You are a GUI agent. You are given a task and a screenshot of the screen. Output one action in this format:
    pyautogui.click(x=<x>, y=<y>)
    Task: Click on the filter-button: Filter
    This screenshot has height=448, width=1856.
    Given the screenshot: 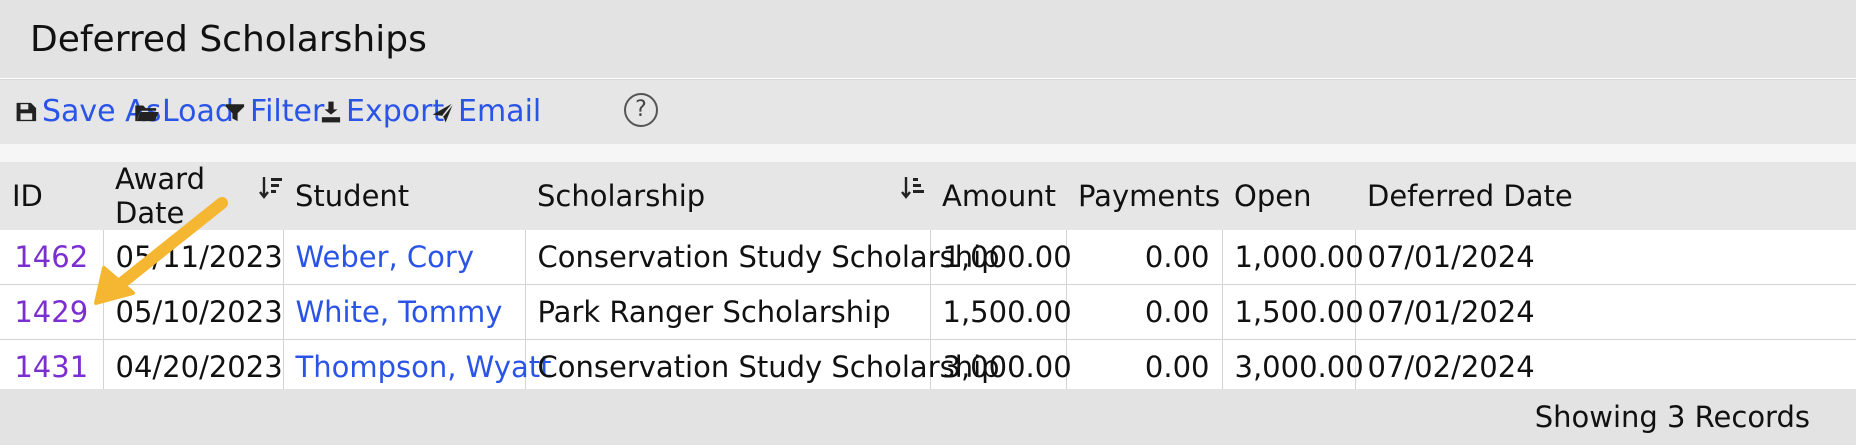 What is the action you would take?
    pyautogui.click(x=273, y=112)
    